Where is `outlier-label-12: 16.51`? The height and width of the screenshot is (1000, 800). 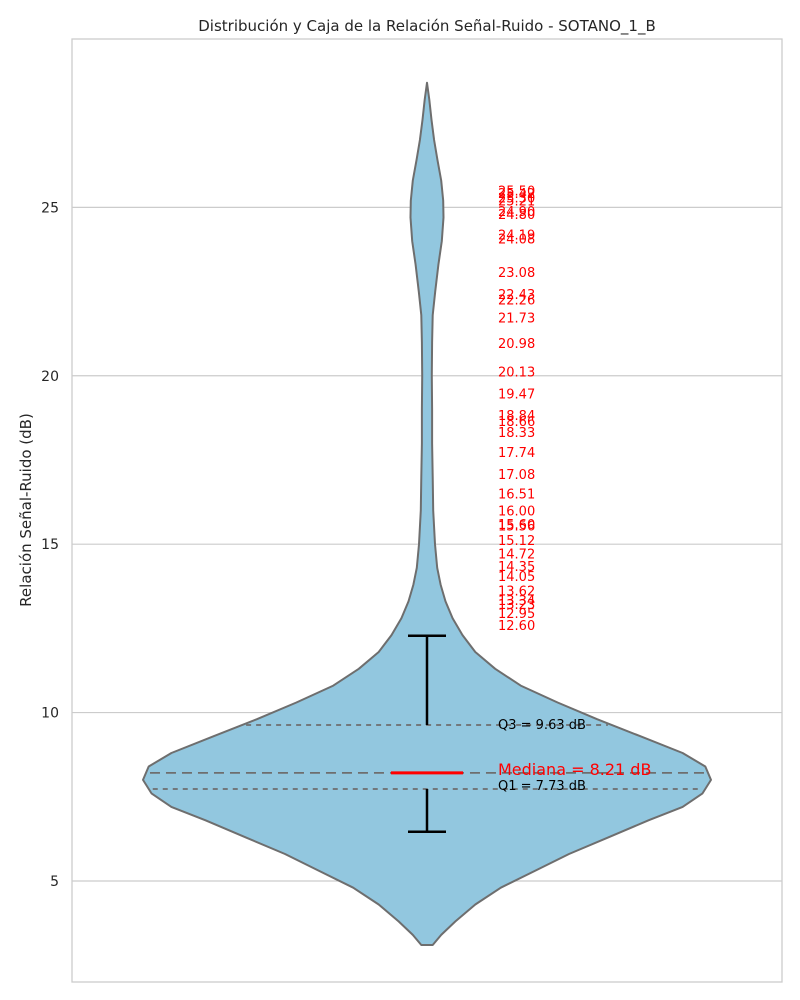
outlier-label-12: 16.51 is located at coordinates (516, 494).